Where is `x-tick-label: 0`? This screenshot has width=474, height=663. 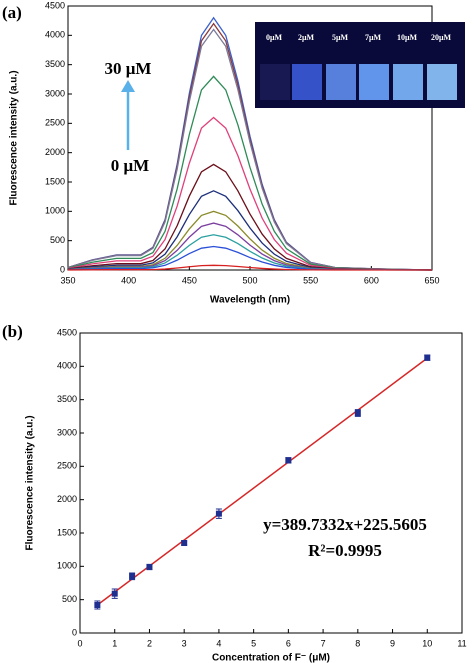
x-tick-label: 0 is located at coordinates (79, 643).